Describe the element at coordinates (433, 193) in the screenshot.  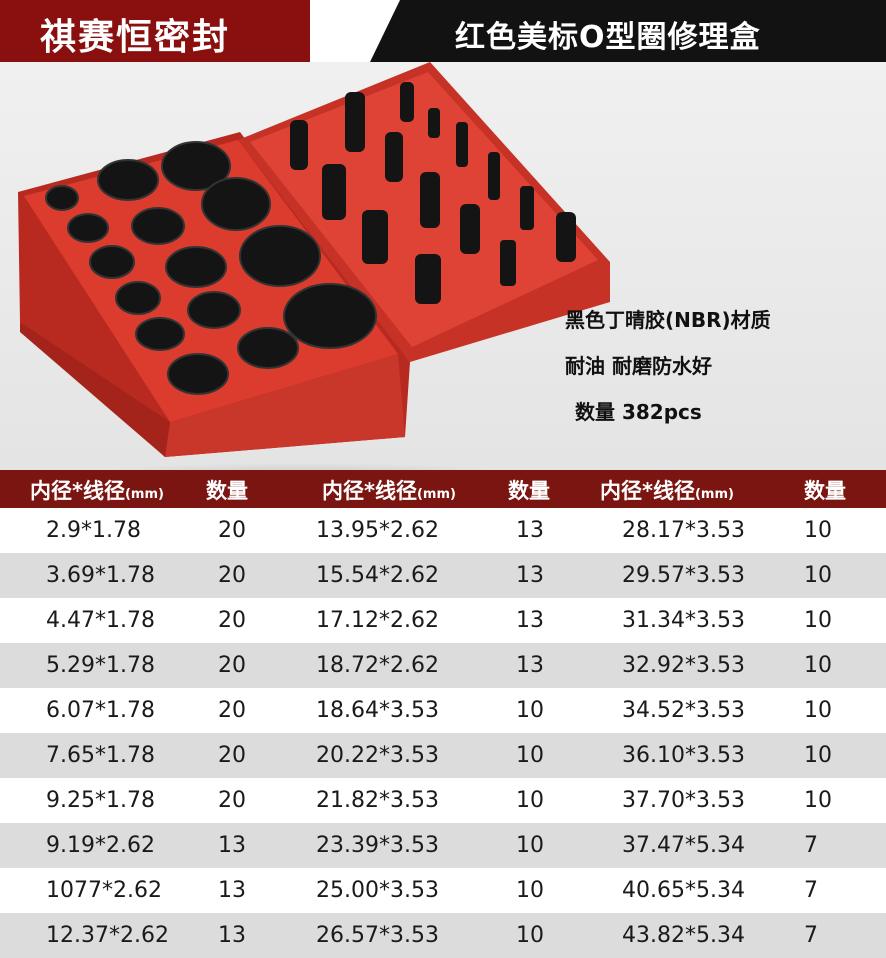
I see `o-ring-stacks` at that location.